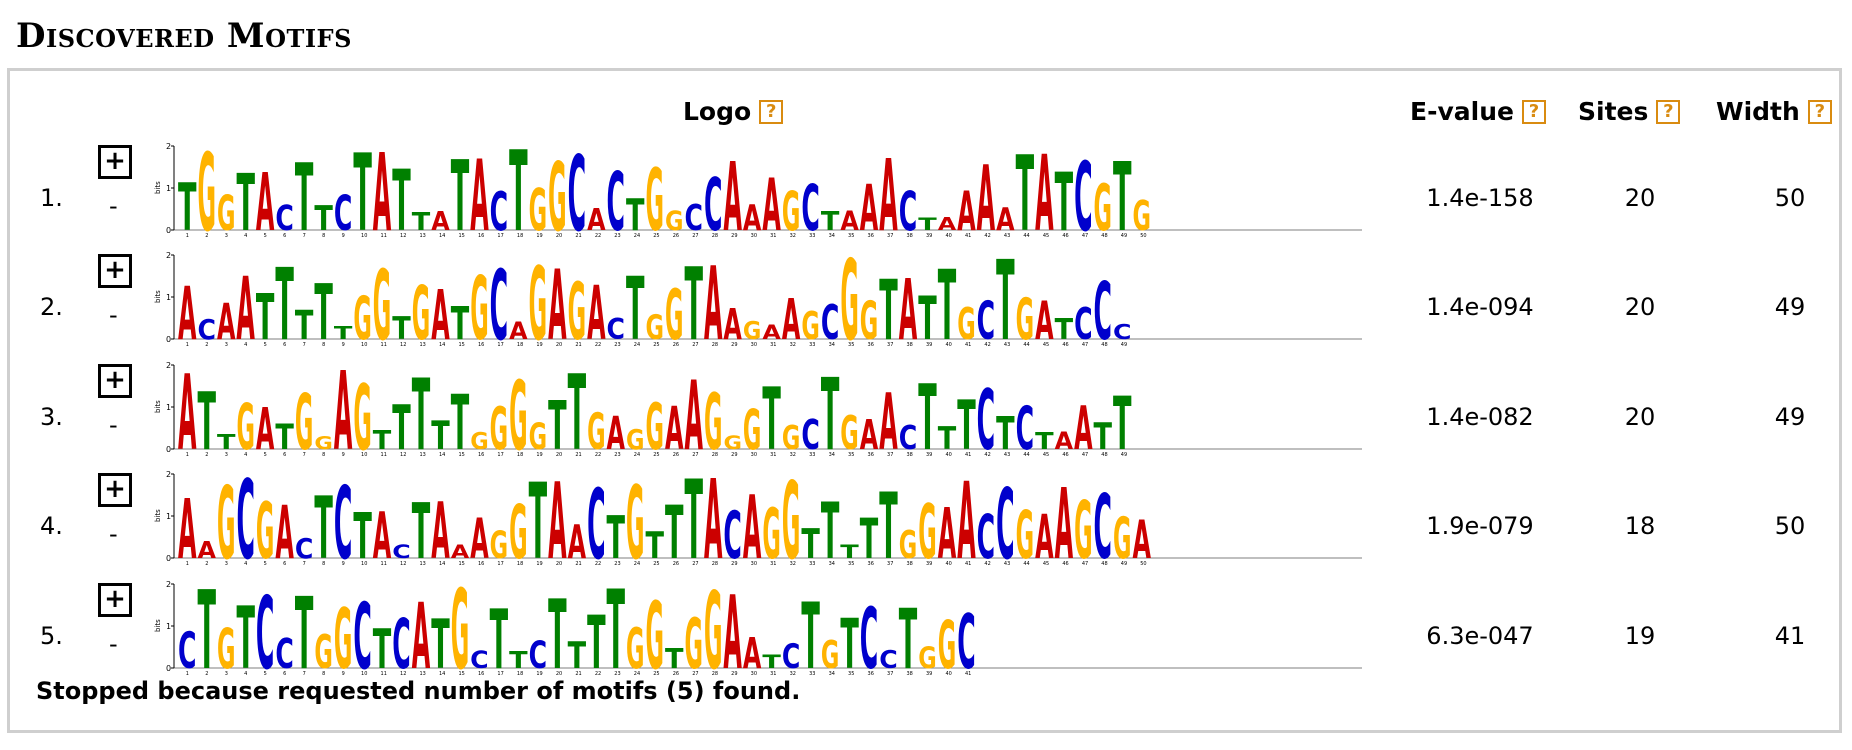 Image resolution: width=1852 pixels, height=750 pixels. What do you see at coordinates (403, 344) in the screenshot?
I see `logo-position-label: 12` at bounding box center [403, 344].